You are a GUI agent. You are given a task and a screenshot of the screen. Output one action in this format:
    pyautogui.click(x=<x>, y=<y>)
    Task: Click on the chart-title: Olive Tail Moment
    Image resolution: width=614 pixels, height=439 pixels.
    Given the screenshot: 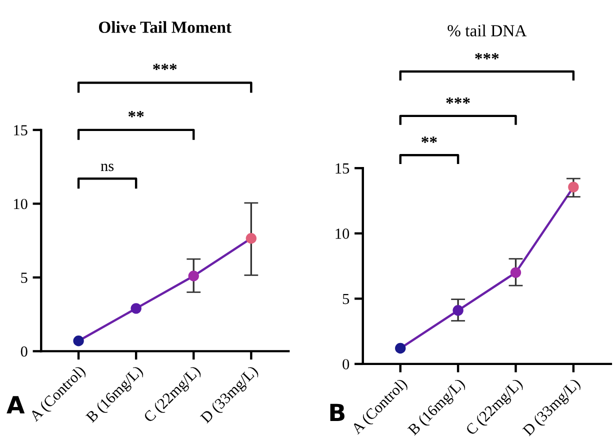 What is the action you would take?
    pyautogui.click(x=165, y=27)
    